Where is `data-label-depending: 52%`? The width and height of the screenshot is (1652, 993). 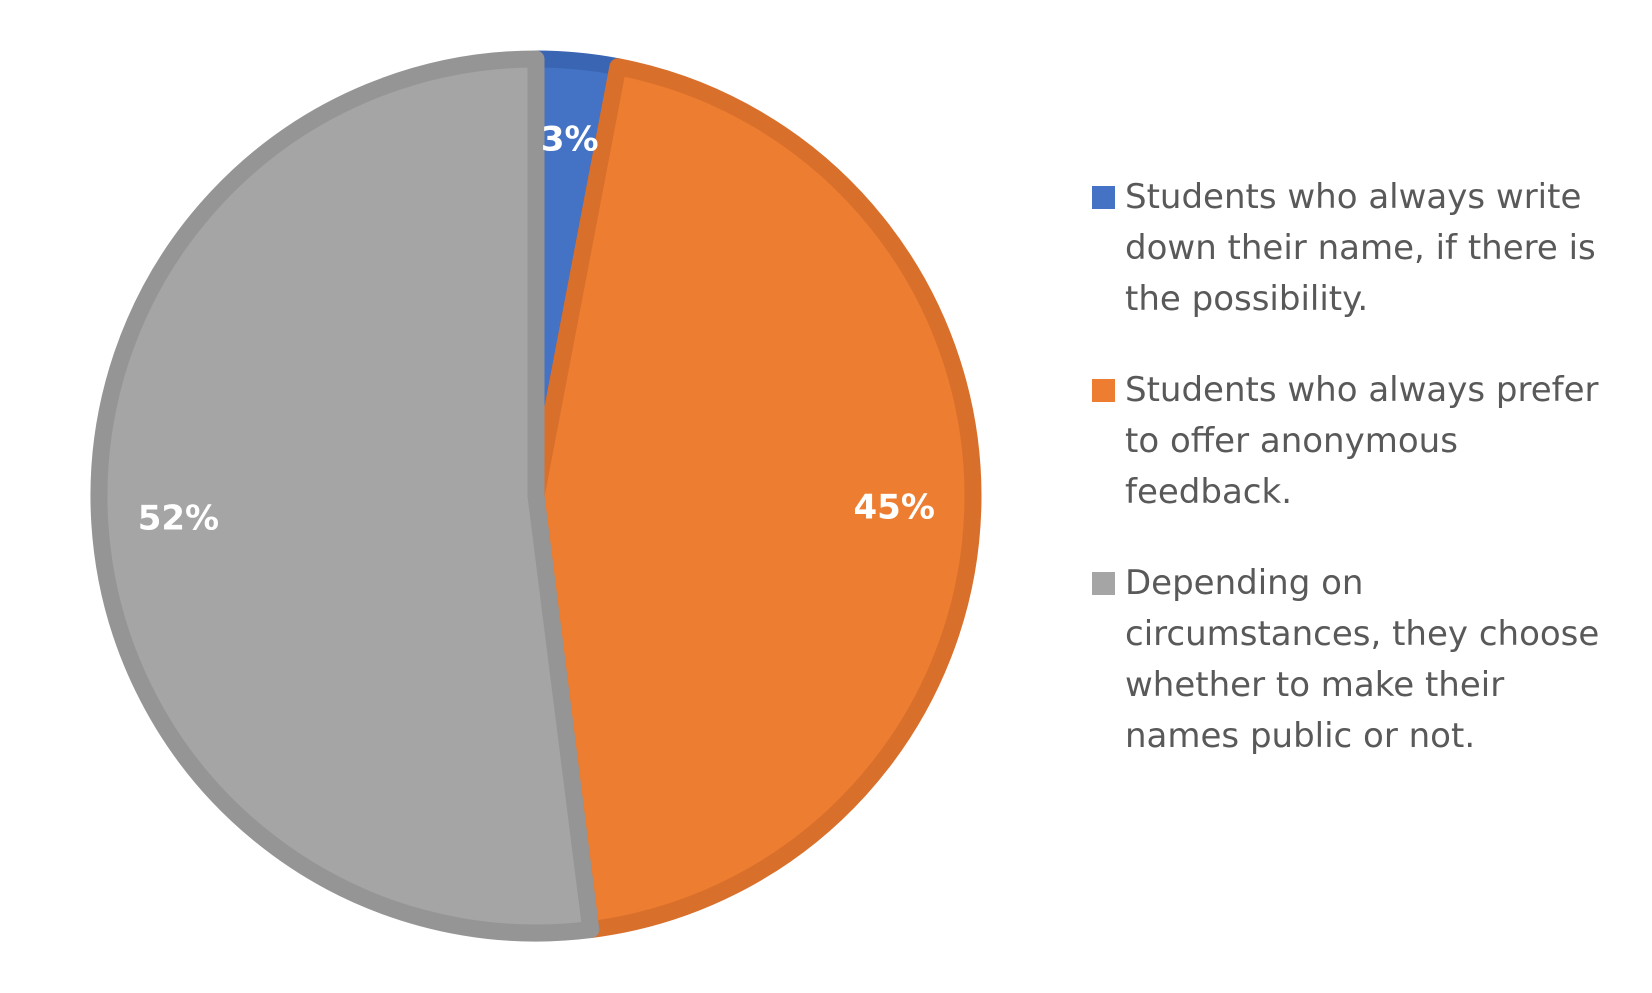 data-label-depending: 52% is located at coordinates (178, 519).